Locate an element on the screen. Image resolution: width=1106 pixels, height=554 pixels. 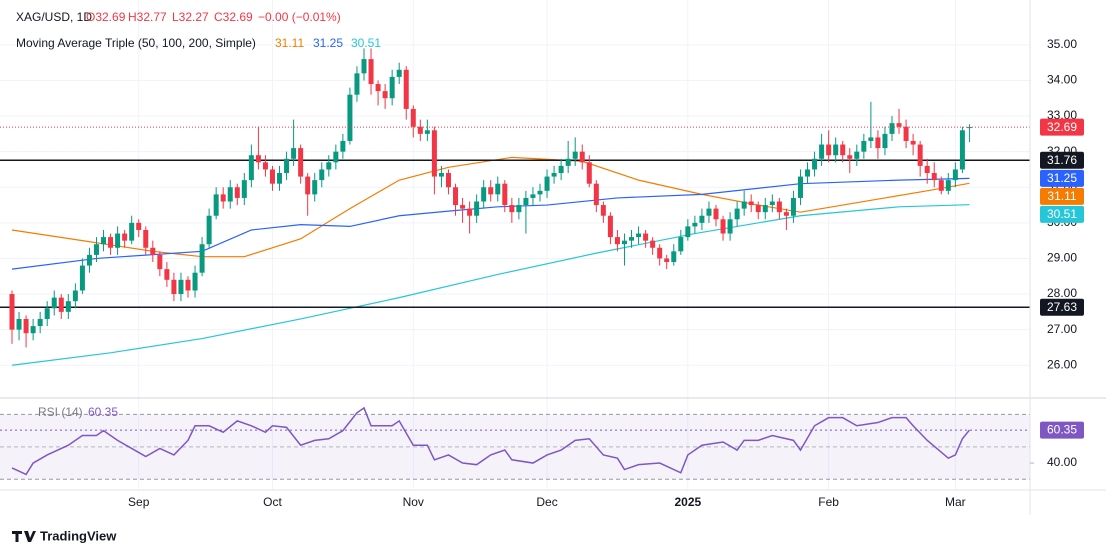
price-label: 60.35 is located at coordinates (1062, 430).